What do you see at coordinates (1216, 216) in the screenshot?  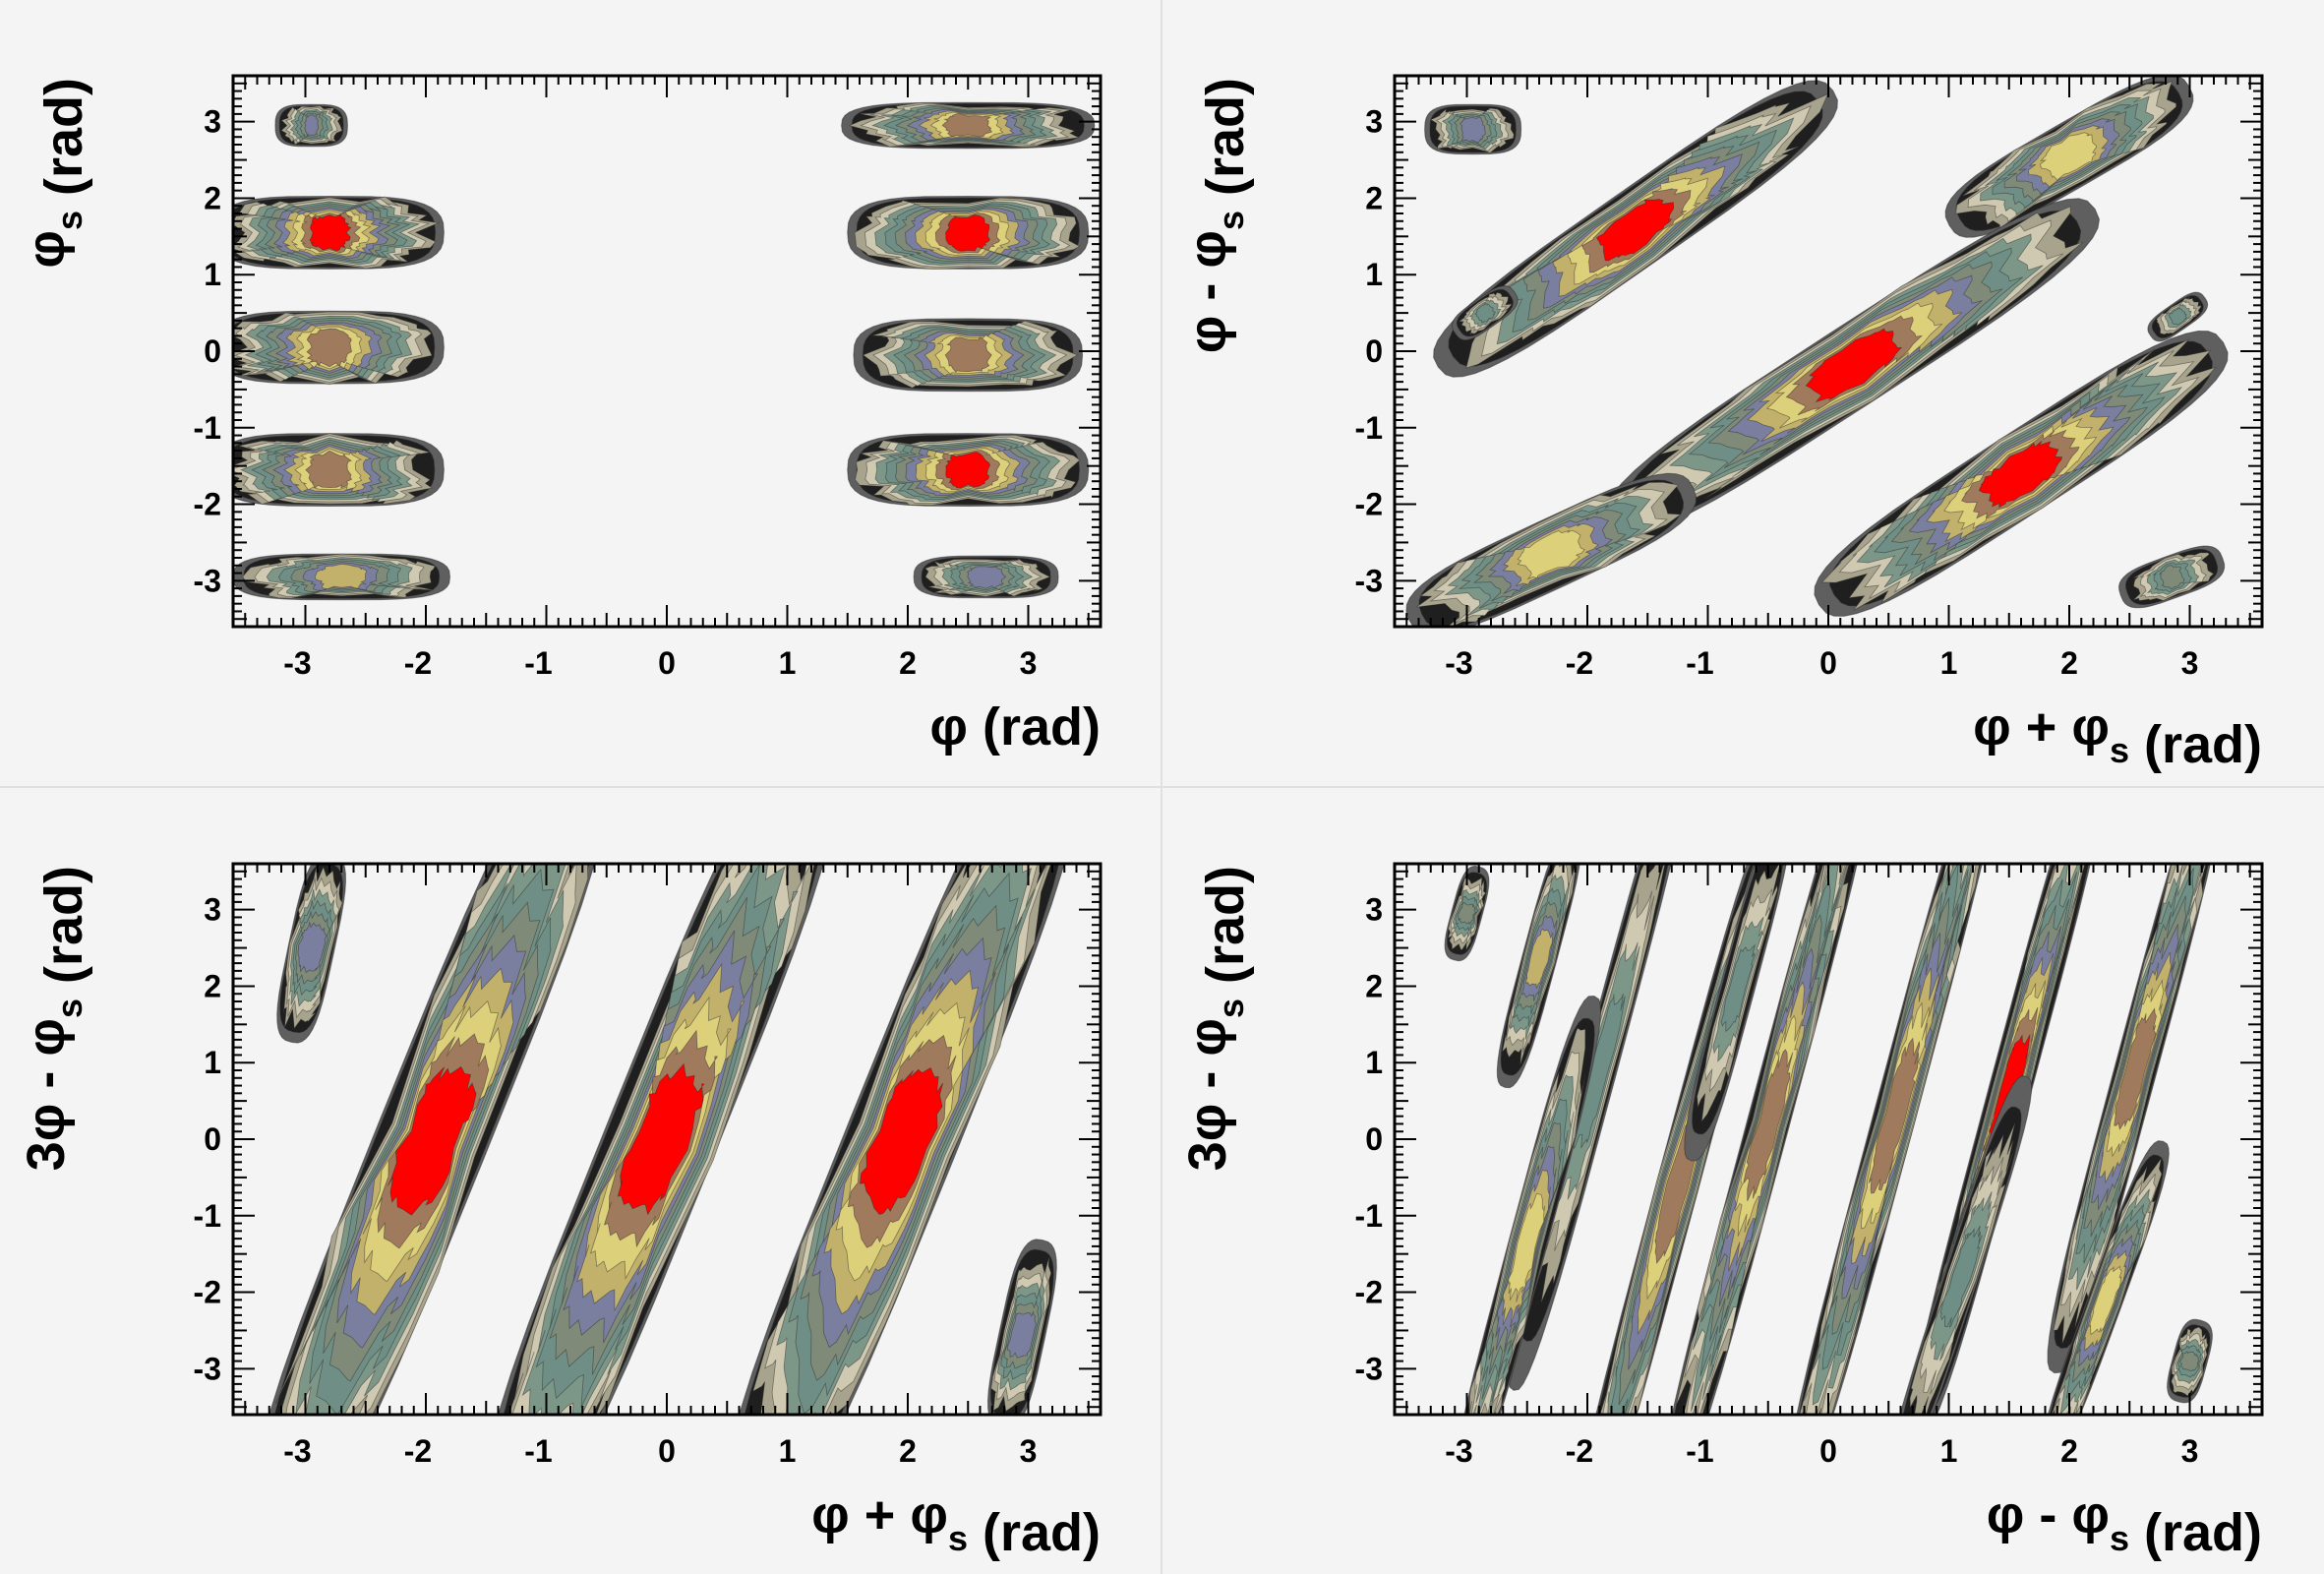 I see `y-axis-title: φ - φs (rad)` at bounding box center [1216, 216].